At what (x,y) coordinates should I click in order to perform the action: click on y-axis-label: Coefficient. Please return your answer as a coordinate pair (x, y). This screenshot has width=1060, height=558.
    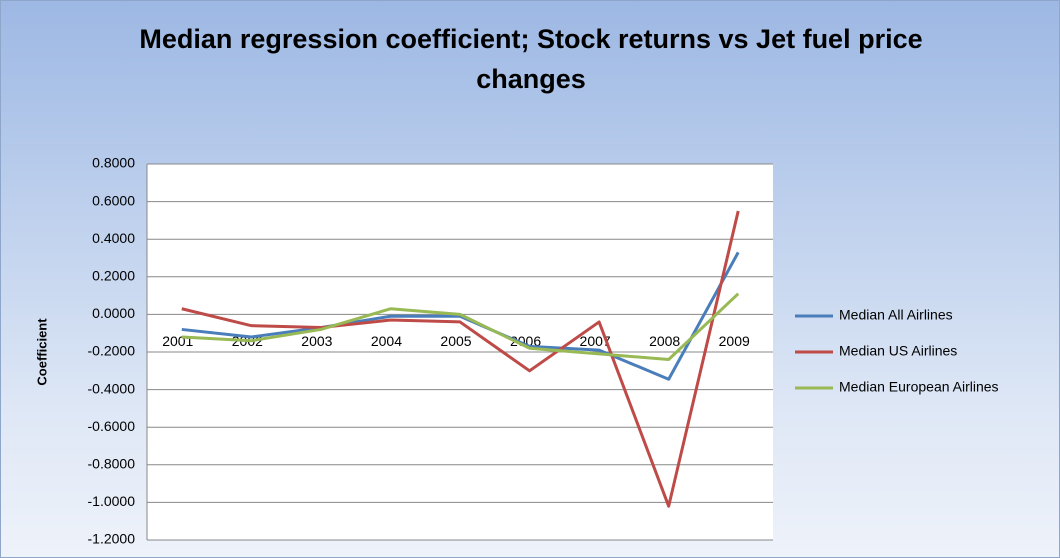
    Looking at the image, I should click on (41, 352).